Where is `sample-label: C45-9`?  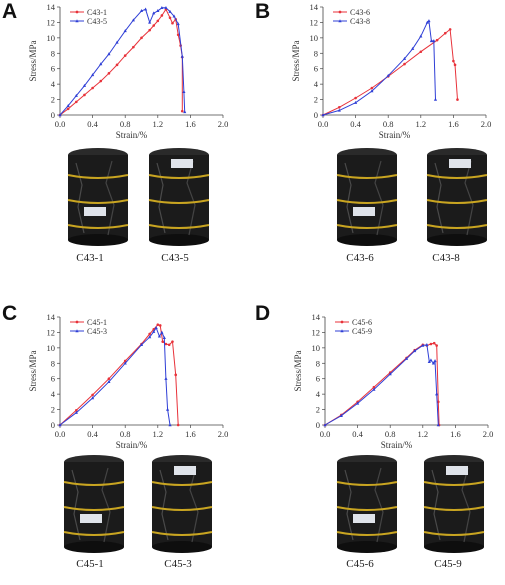
sample-label: C45-9 is located at coordinates (448, 564).